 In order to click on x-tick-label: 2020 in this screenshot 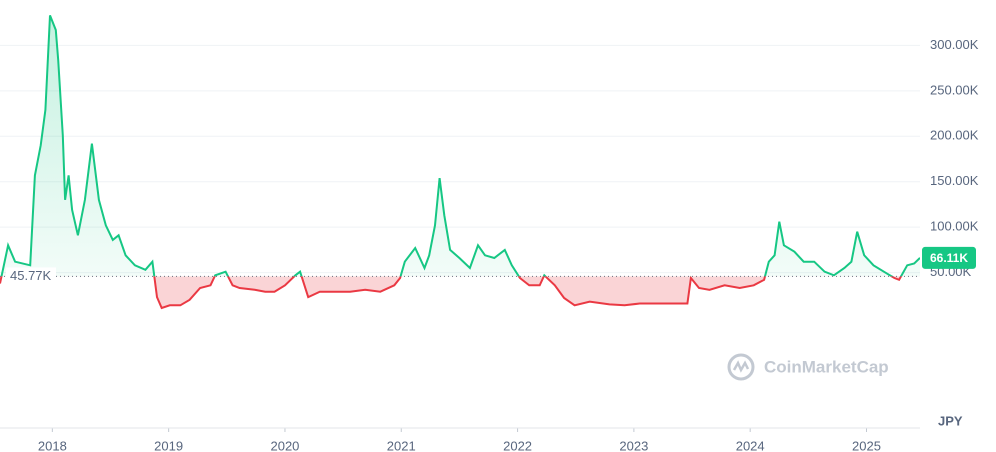, I will do `click(284, 445)`.